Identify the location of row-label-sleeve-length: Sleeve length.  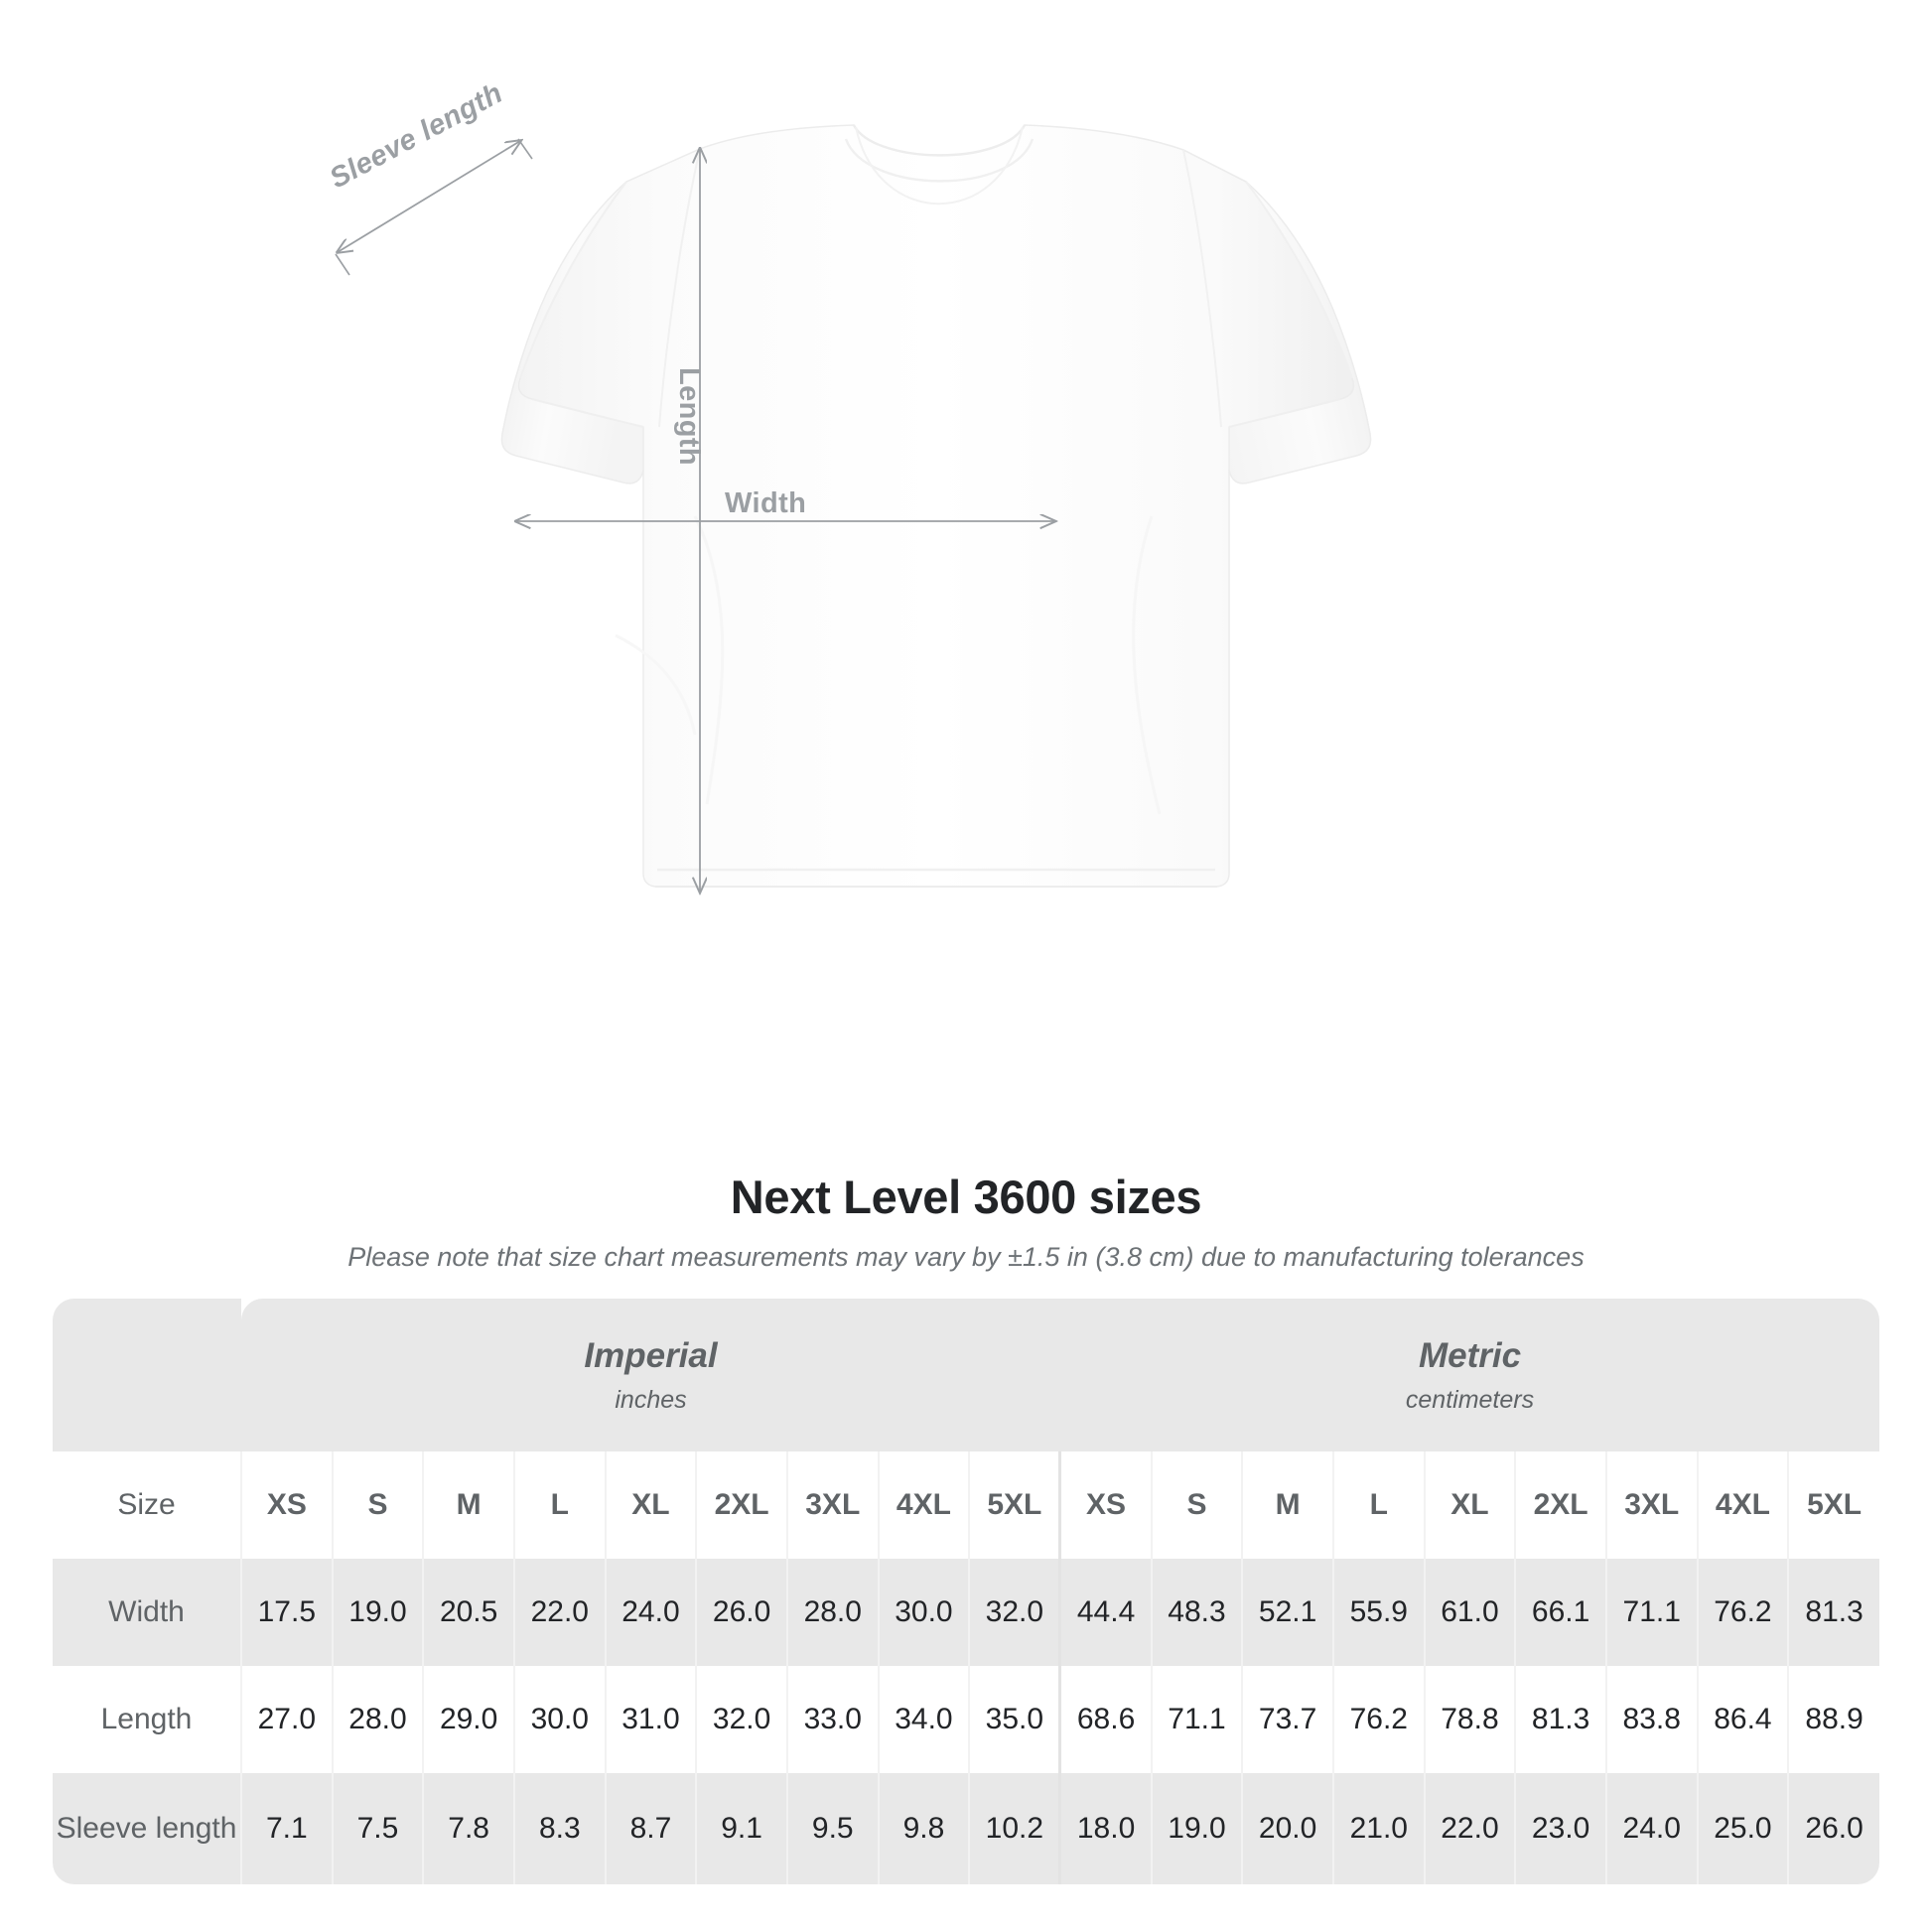
(147, 1828).